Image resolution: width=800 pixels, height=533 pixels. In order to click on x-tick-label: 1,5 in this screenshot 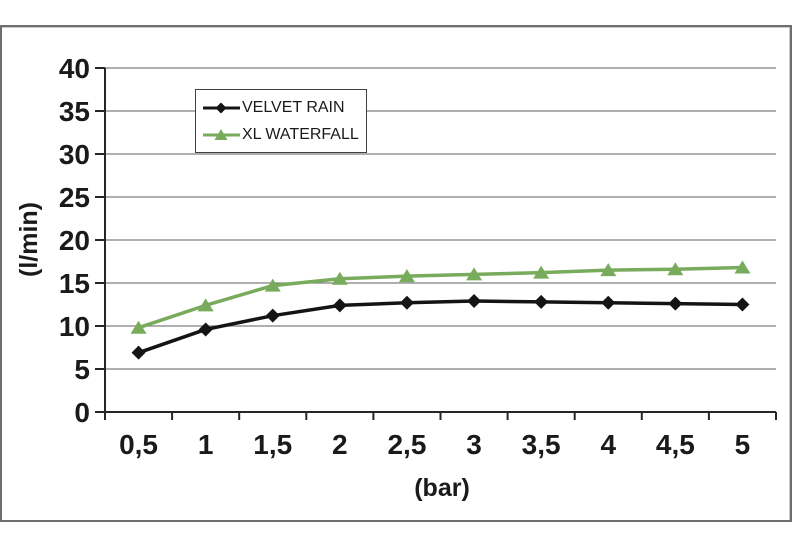, I will do `click(272, 444)`.